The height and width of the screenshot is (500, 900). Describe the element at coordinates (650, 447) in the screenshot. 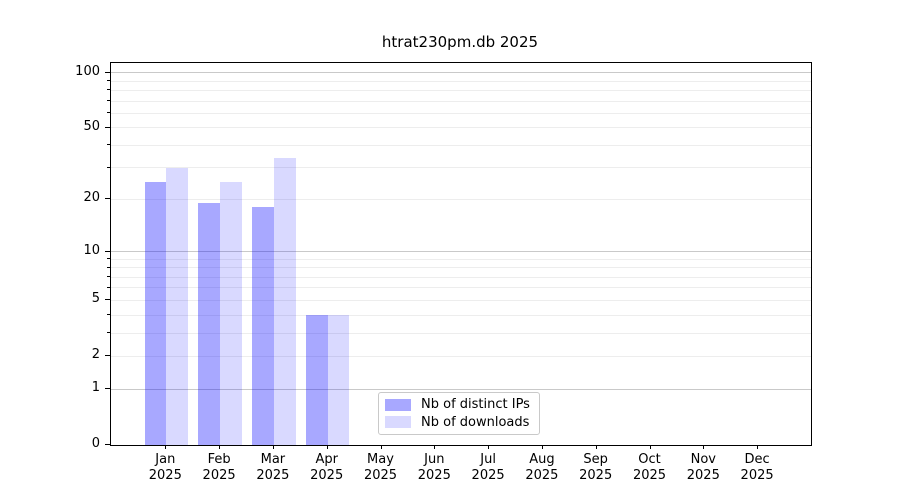

I see `x-tick-oct` at that location.